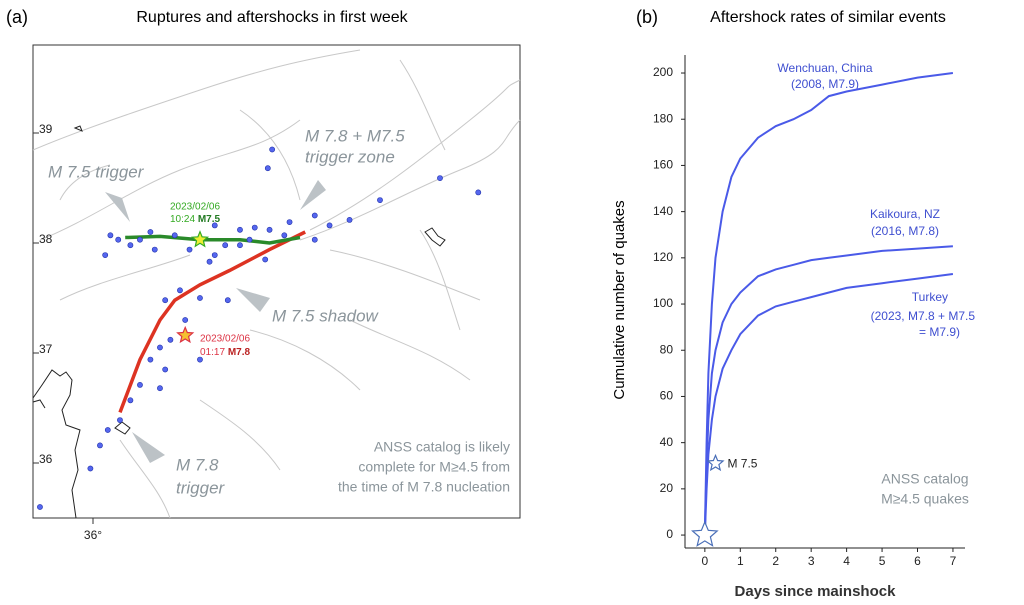  What do you see at coordinates (825, 68) in the screenshot?
I see `series-label: Wenchuan, China` at bounding box center [825, 68].